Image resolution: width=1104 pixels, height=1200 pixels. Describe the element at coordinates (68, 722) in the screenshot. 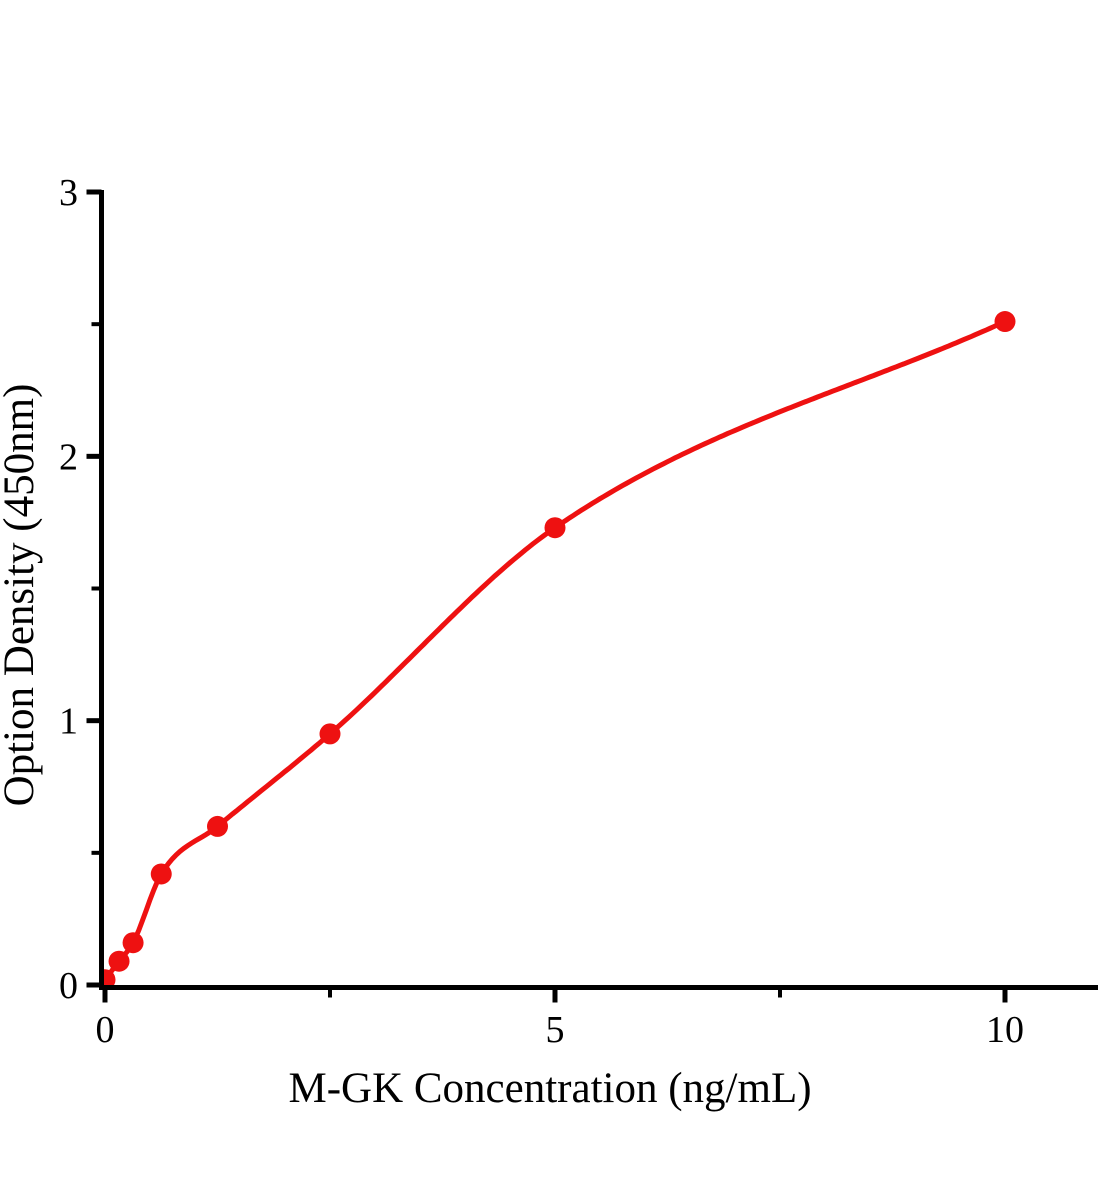

I see `y-tick-label: 1` at that location.